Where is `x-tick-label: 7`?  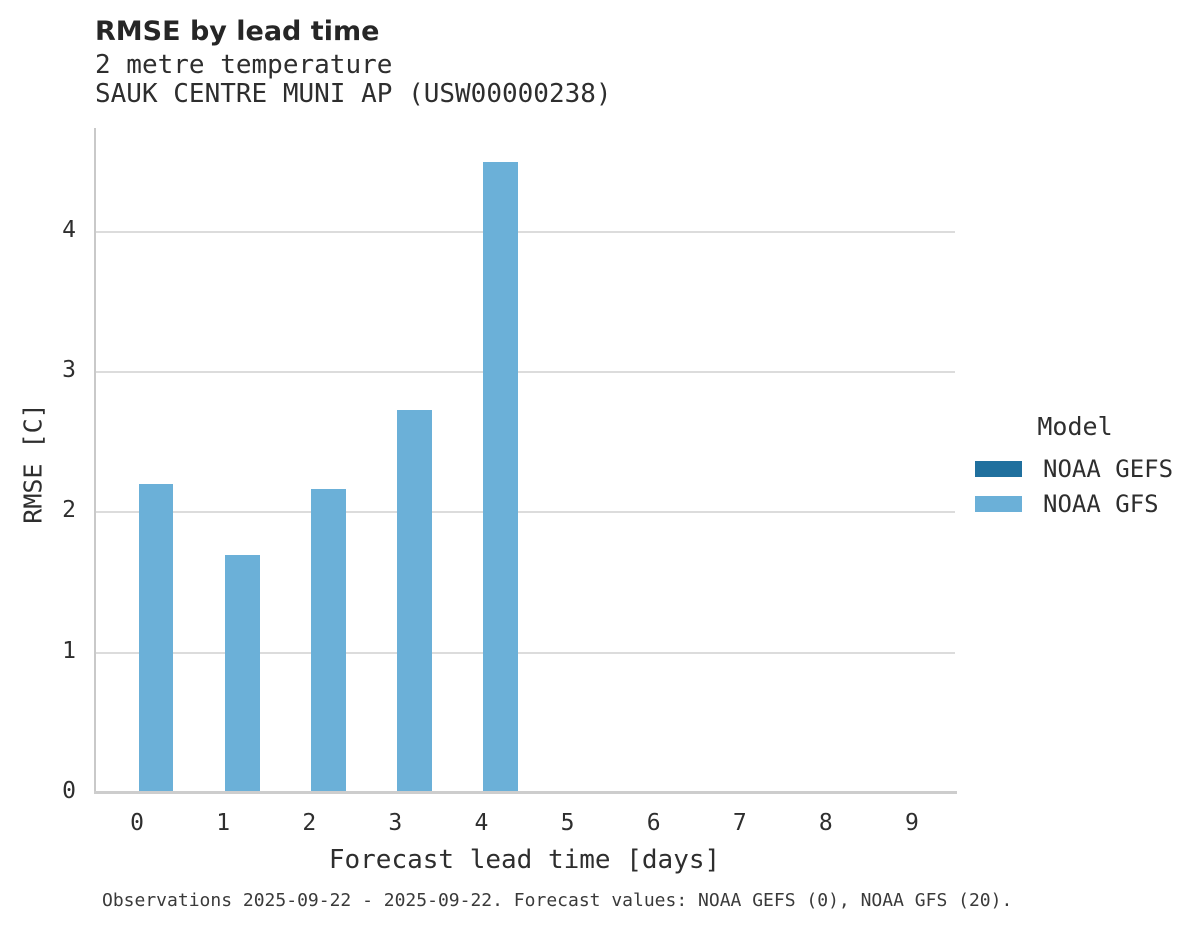 x-tick-label: 7 is located at coordinates (739, 823).